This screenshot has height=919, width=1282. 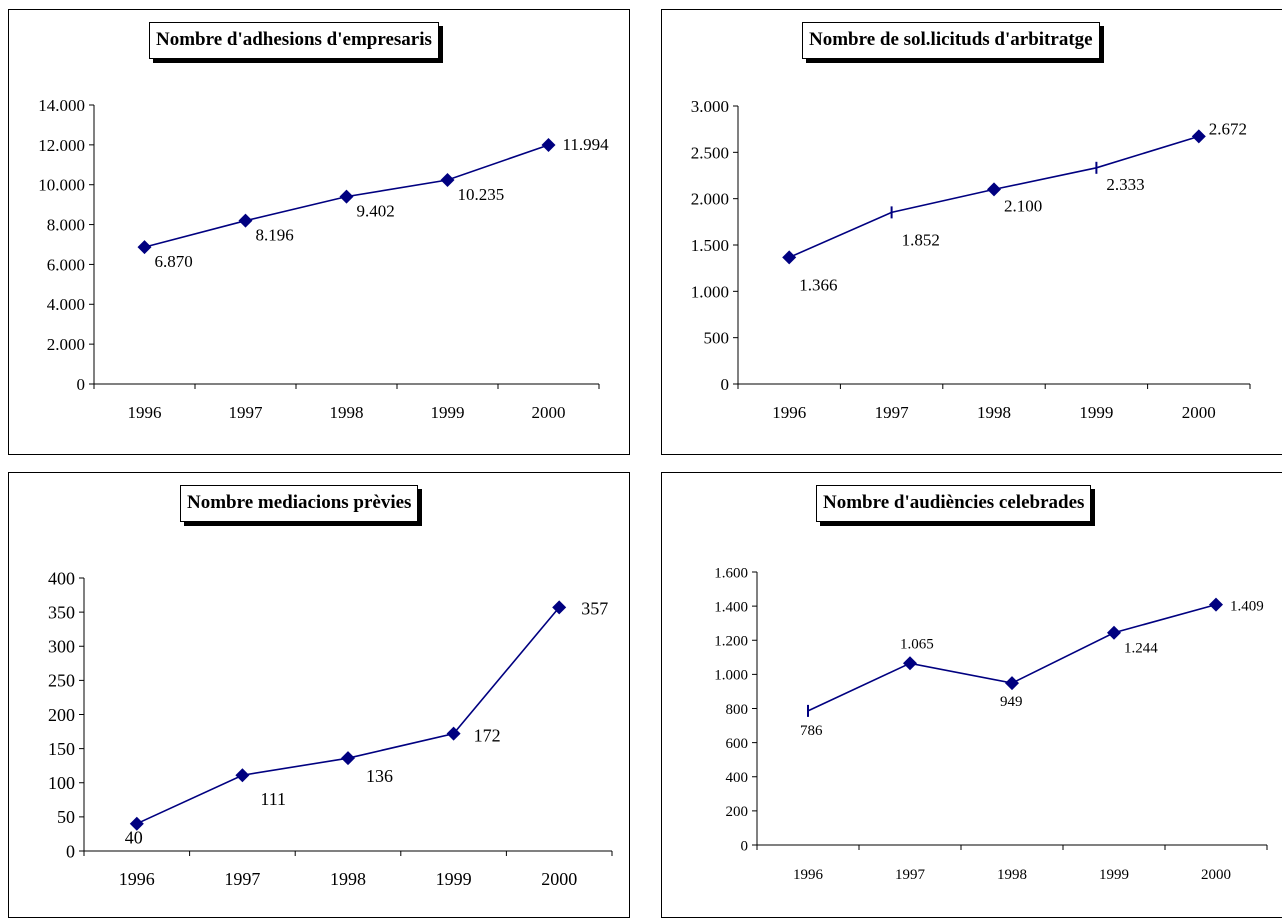 I want to click on y-tick-label: 1.600, so click(x=731, y=573).